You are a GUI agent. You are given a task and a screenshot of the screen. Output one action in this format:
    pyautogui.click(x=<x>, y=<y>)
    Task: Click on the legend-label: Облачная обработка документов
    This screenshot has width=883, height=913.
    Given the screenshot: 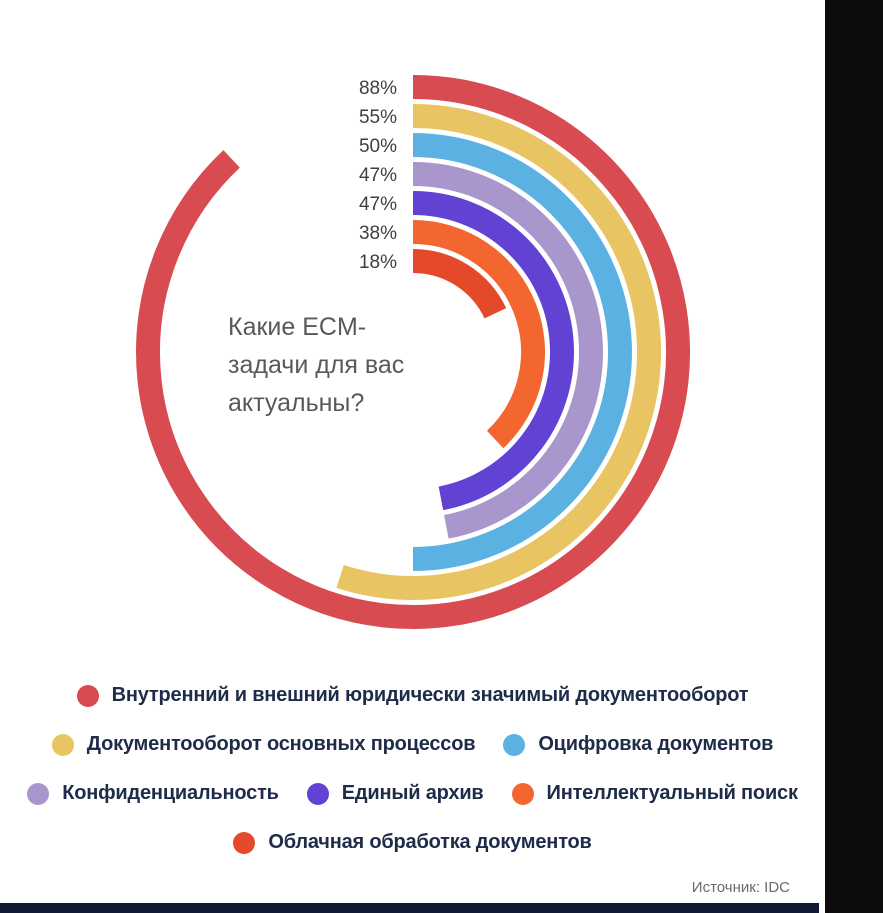 What is the action you would take?
    pyautogui.click(x=430, y=842)
    